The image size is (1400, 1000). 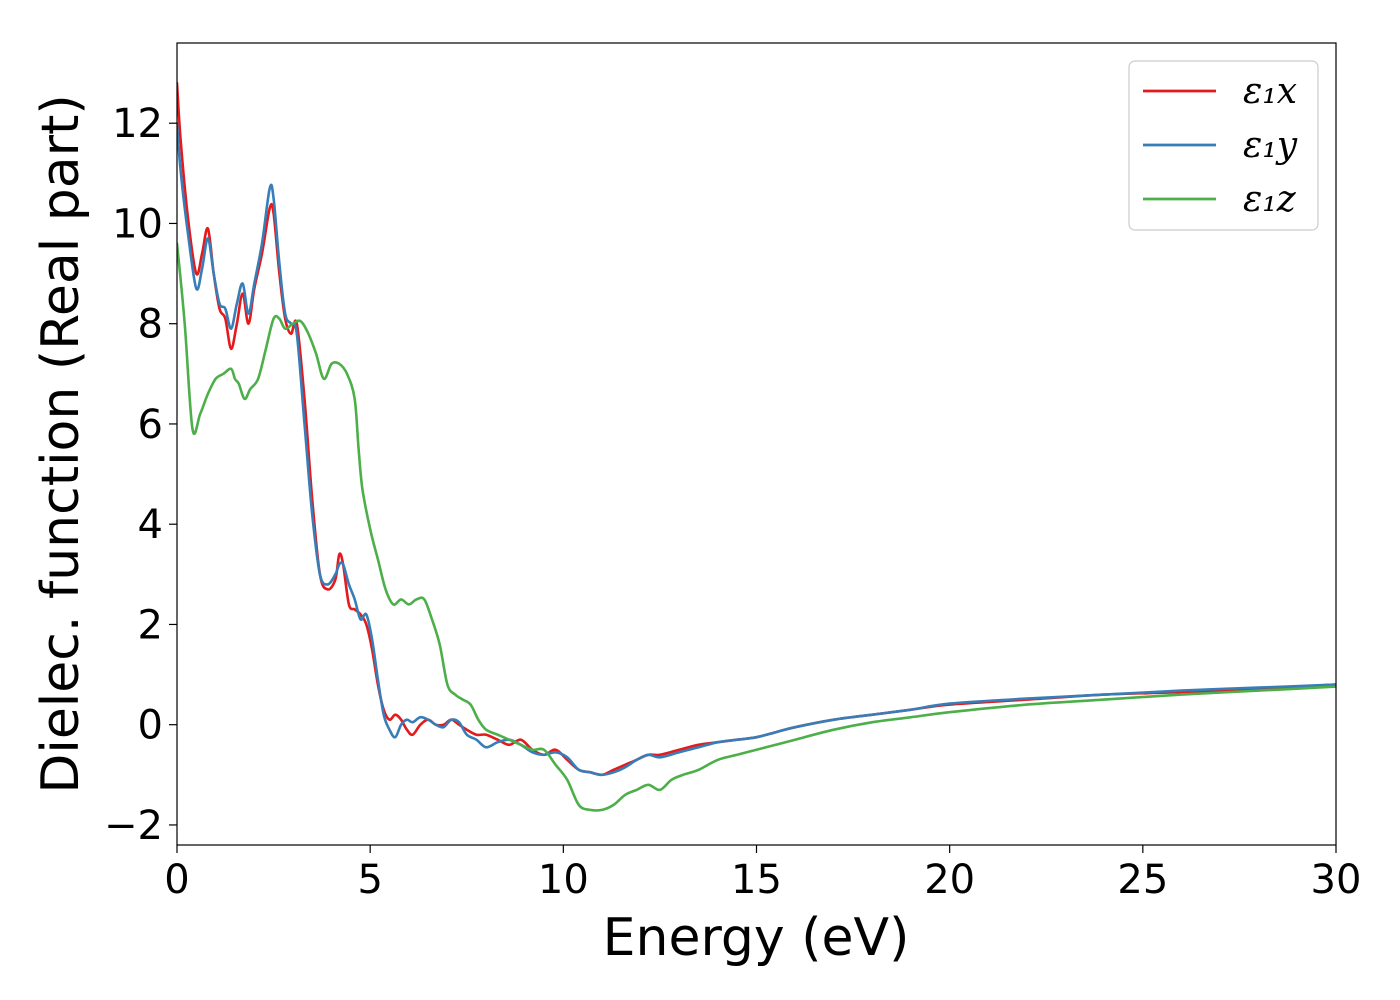 What do you see at coordinates (150, 625) in the screenshot?
I see `y-tick-label: 2` at bounding box center [150, 625].